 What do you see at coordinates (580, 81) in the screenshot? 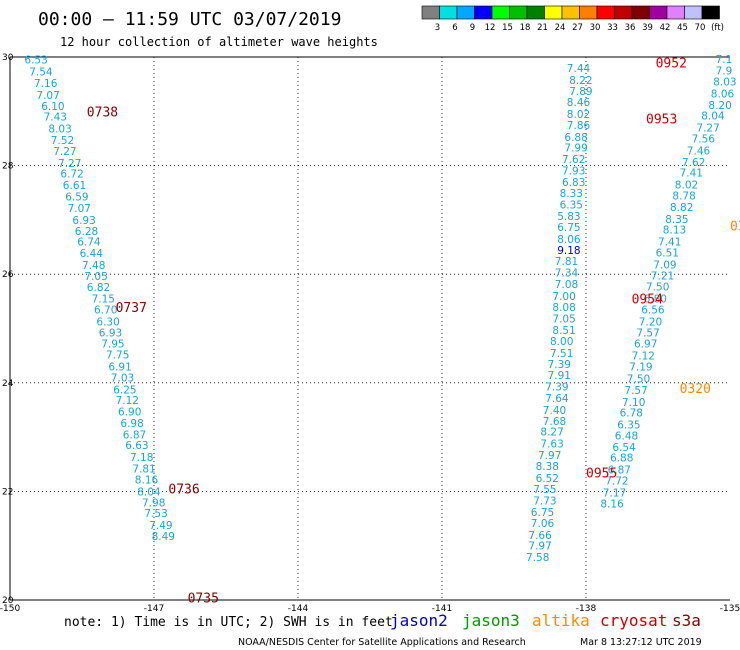
I see `wave-height-point: 8.22` at bounding box center [580, 81].